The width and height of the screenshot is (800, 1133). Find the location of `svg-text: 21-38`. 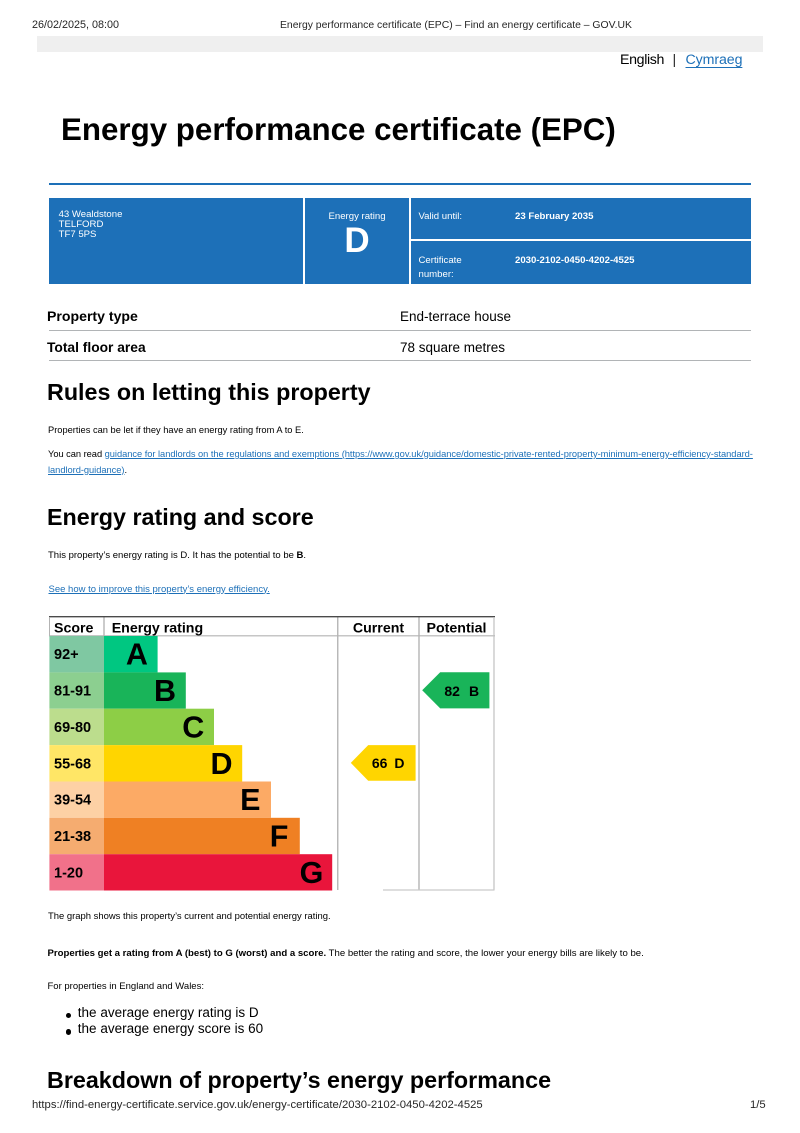

svg-text: 21-38 is located at coordinates (72, 837).